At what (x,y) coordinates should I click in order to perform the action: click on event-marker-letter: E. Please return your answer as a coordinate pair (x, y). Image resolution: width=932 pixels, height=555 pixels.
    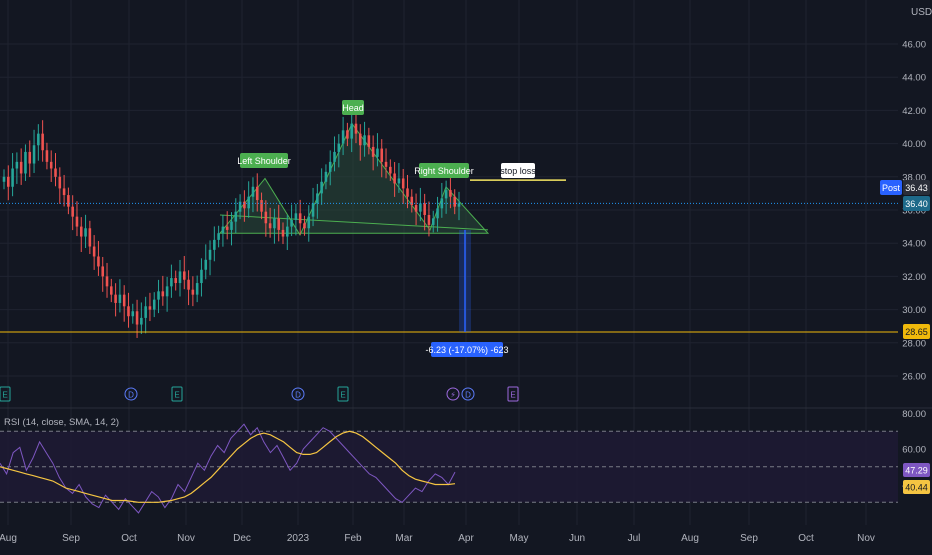
    Looking at the image, I should click on (4, 395).